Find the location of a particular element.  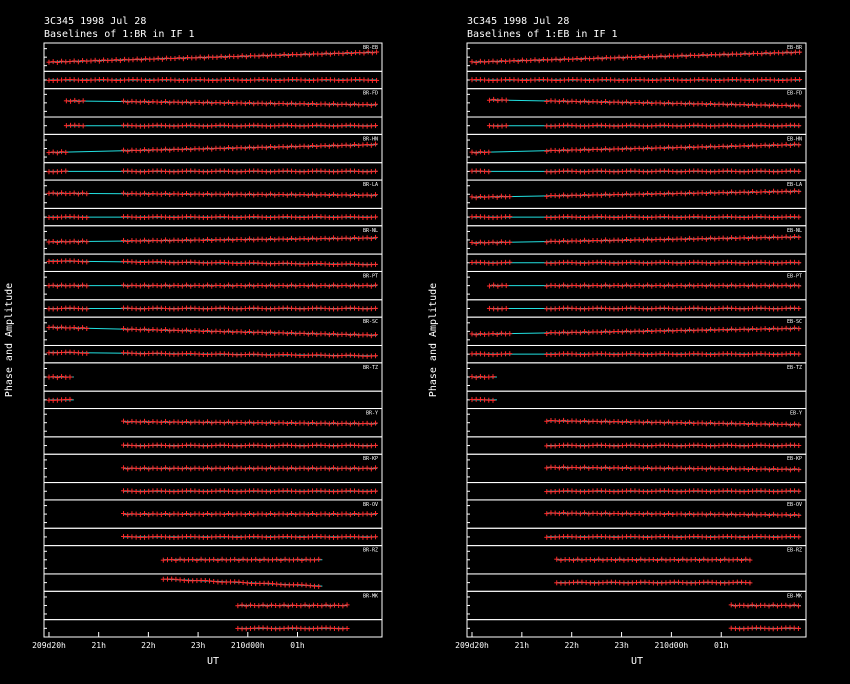

baseline-label: EB-RZ is located at coordinates (794, 551).